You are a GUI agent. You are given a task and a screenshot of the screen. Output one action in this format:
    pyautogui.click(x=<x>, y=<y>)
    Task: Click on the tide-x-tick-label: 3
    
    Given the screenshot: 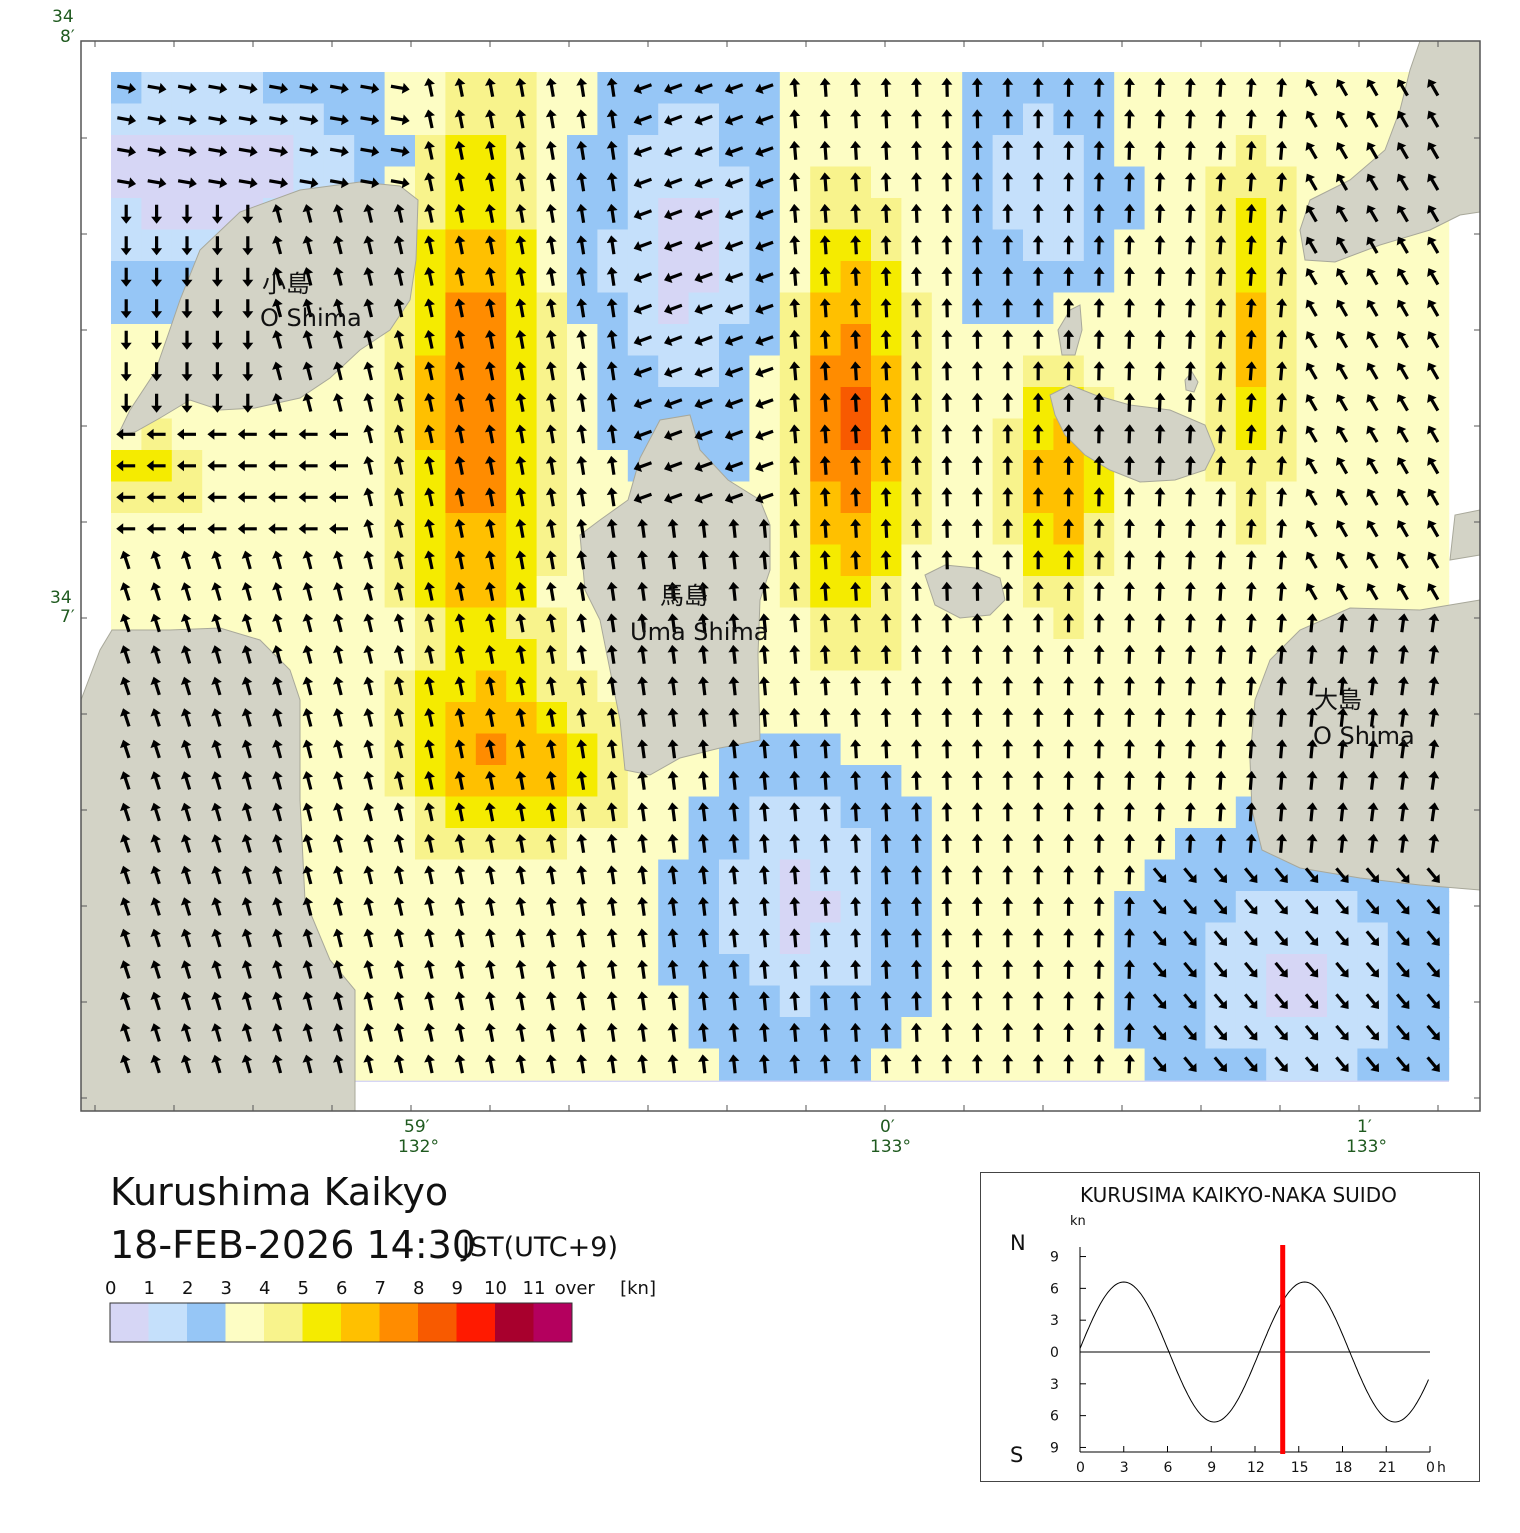 What is the action you would take?
    pyautogui.click(x=1124, y=1468)
    